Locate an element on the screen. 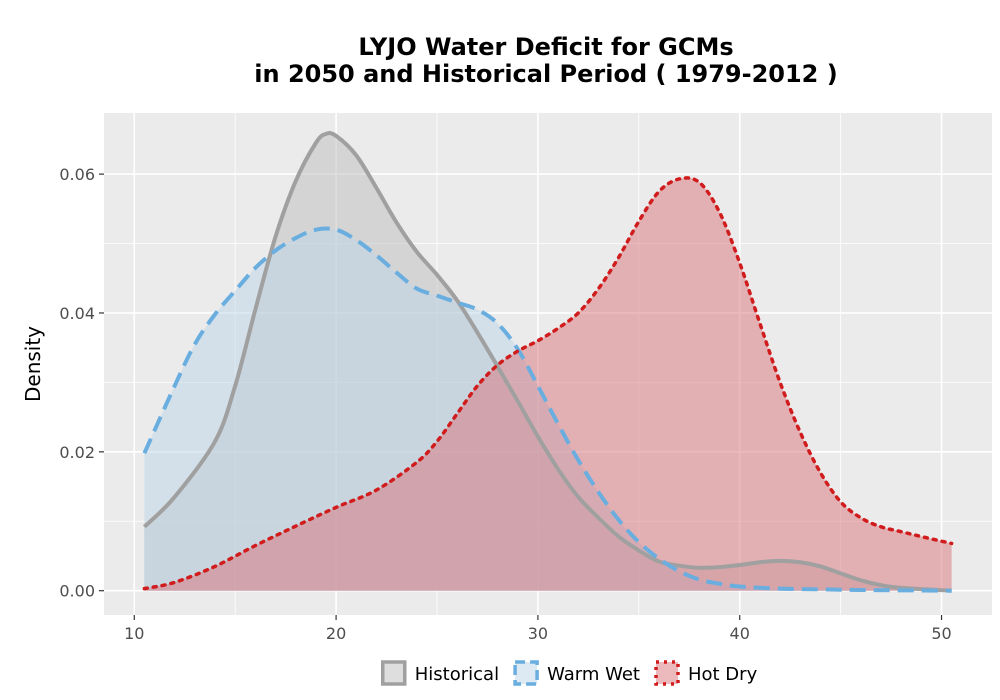 The height and width of the screenshot is (700, 1000). legend-label: Warm Wet is located at coordinates (593, 674).